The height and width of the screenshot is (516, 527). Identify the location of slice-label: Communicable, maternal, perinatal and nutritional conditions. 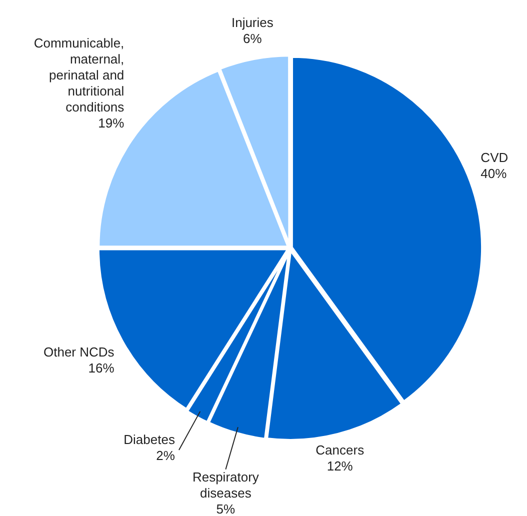
(79, 74).